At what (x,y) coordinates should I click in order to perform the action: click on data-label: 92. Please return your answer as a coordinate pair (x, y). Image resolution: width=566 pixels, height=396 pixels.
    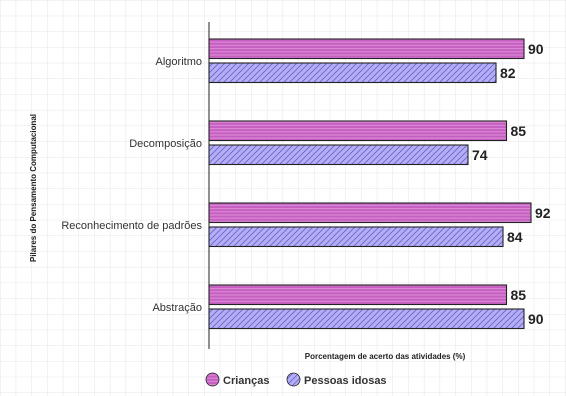
    Looking at the image, I should click on (543, 213).